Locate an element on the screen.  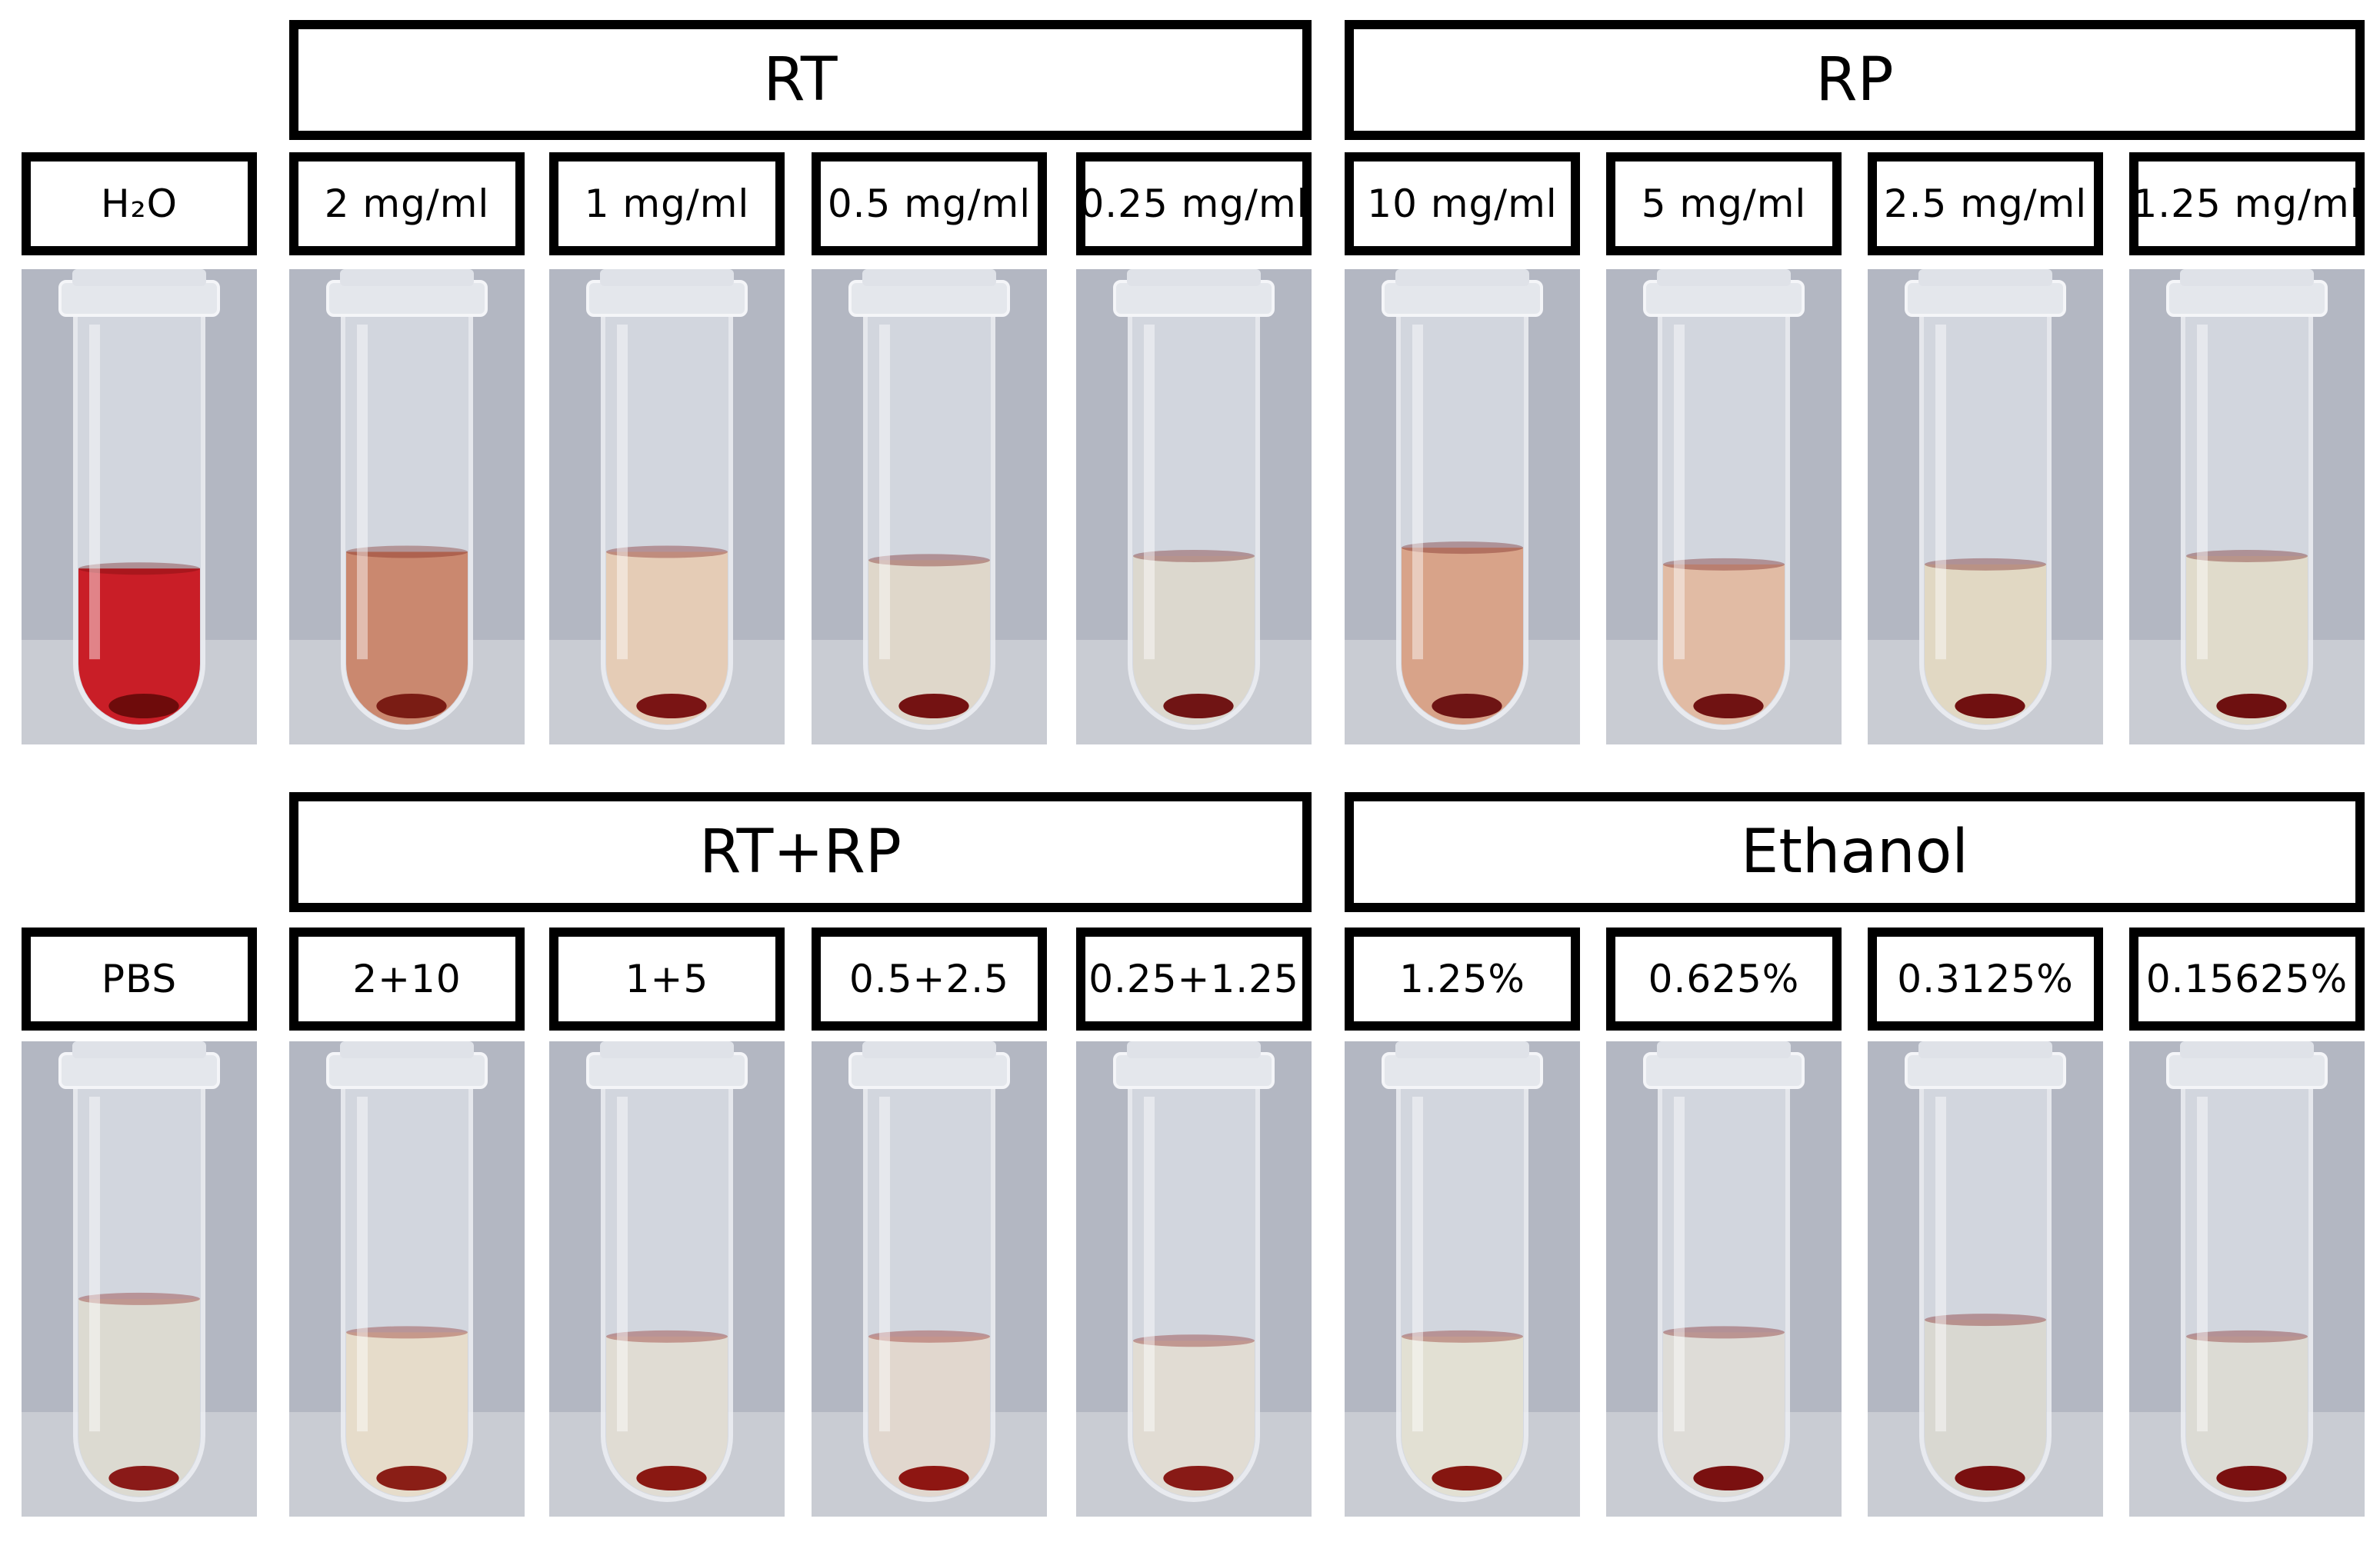
sample-label: PBS is located at coordinates (139, 980).